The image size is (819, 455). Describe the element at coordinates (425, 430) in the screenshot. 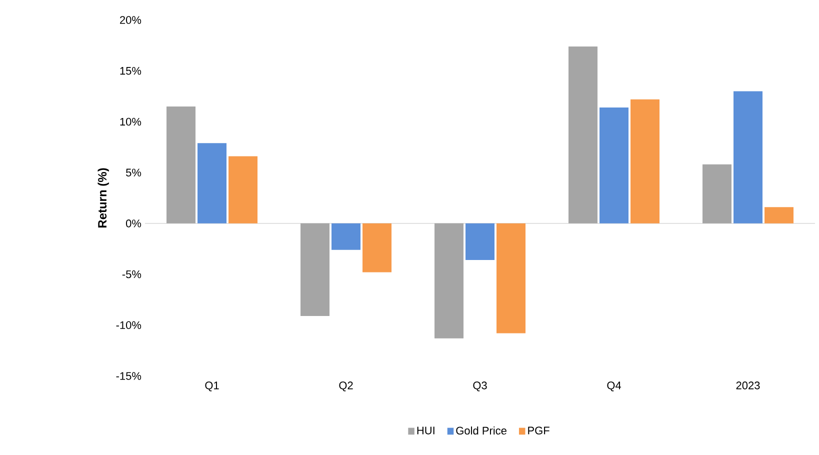

I see `legend-label: HUI` at that location.